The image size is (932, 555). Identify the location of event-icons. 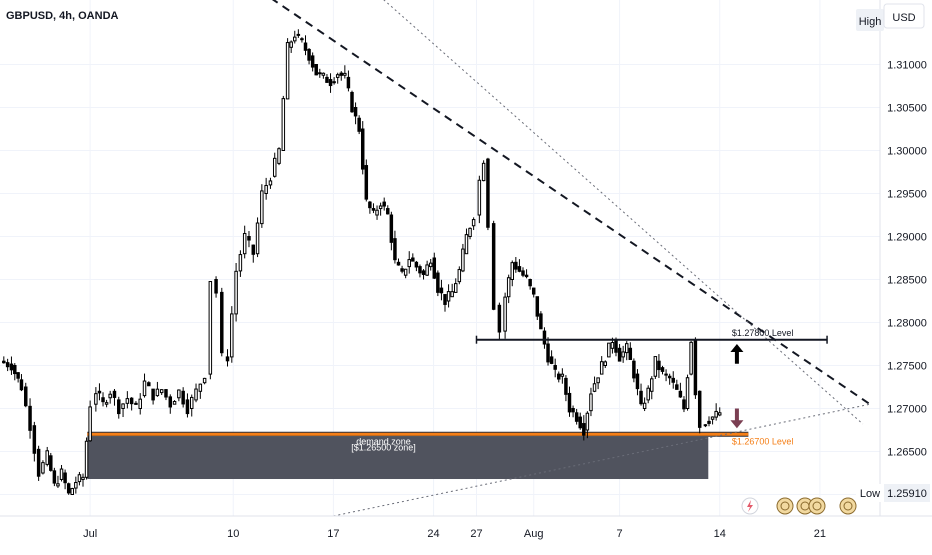
(799, 506).